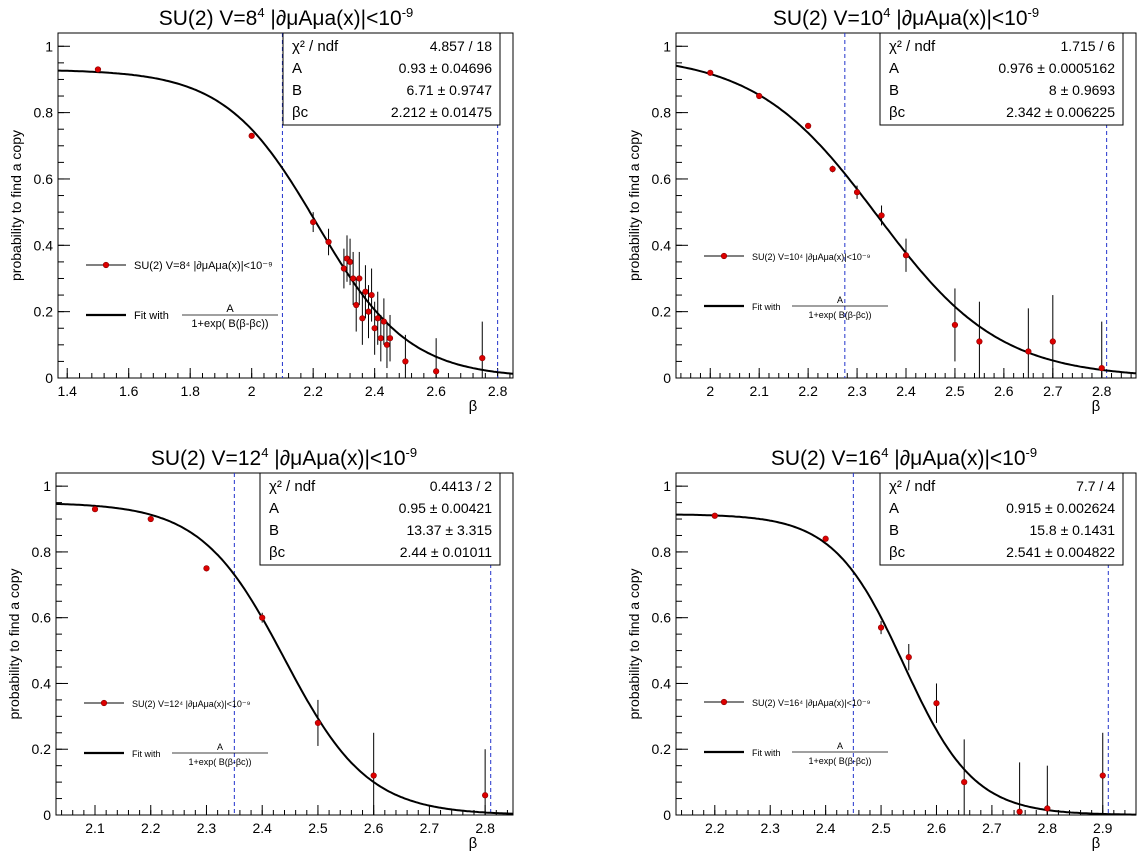 This screenshot has width=1142, height=854. I want to click on stats-value: 0.4413 / 2, so click(461, 486).